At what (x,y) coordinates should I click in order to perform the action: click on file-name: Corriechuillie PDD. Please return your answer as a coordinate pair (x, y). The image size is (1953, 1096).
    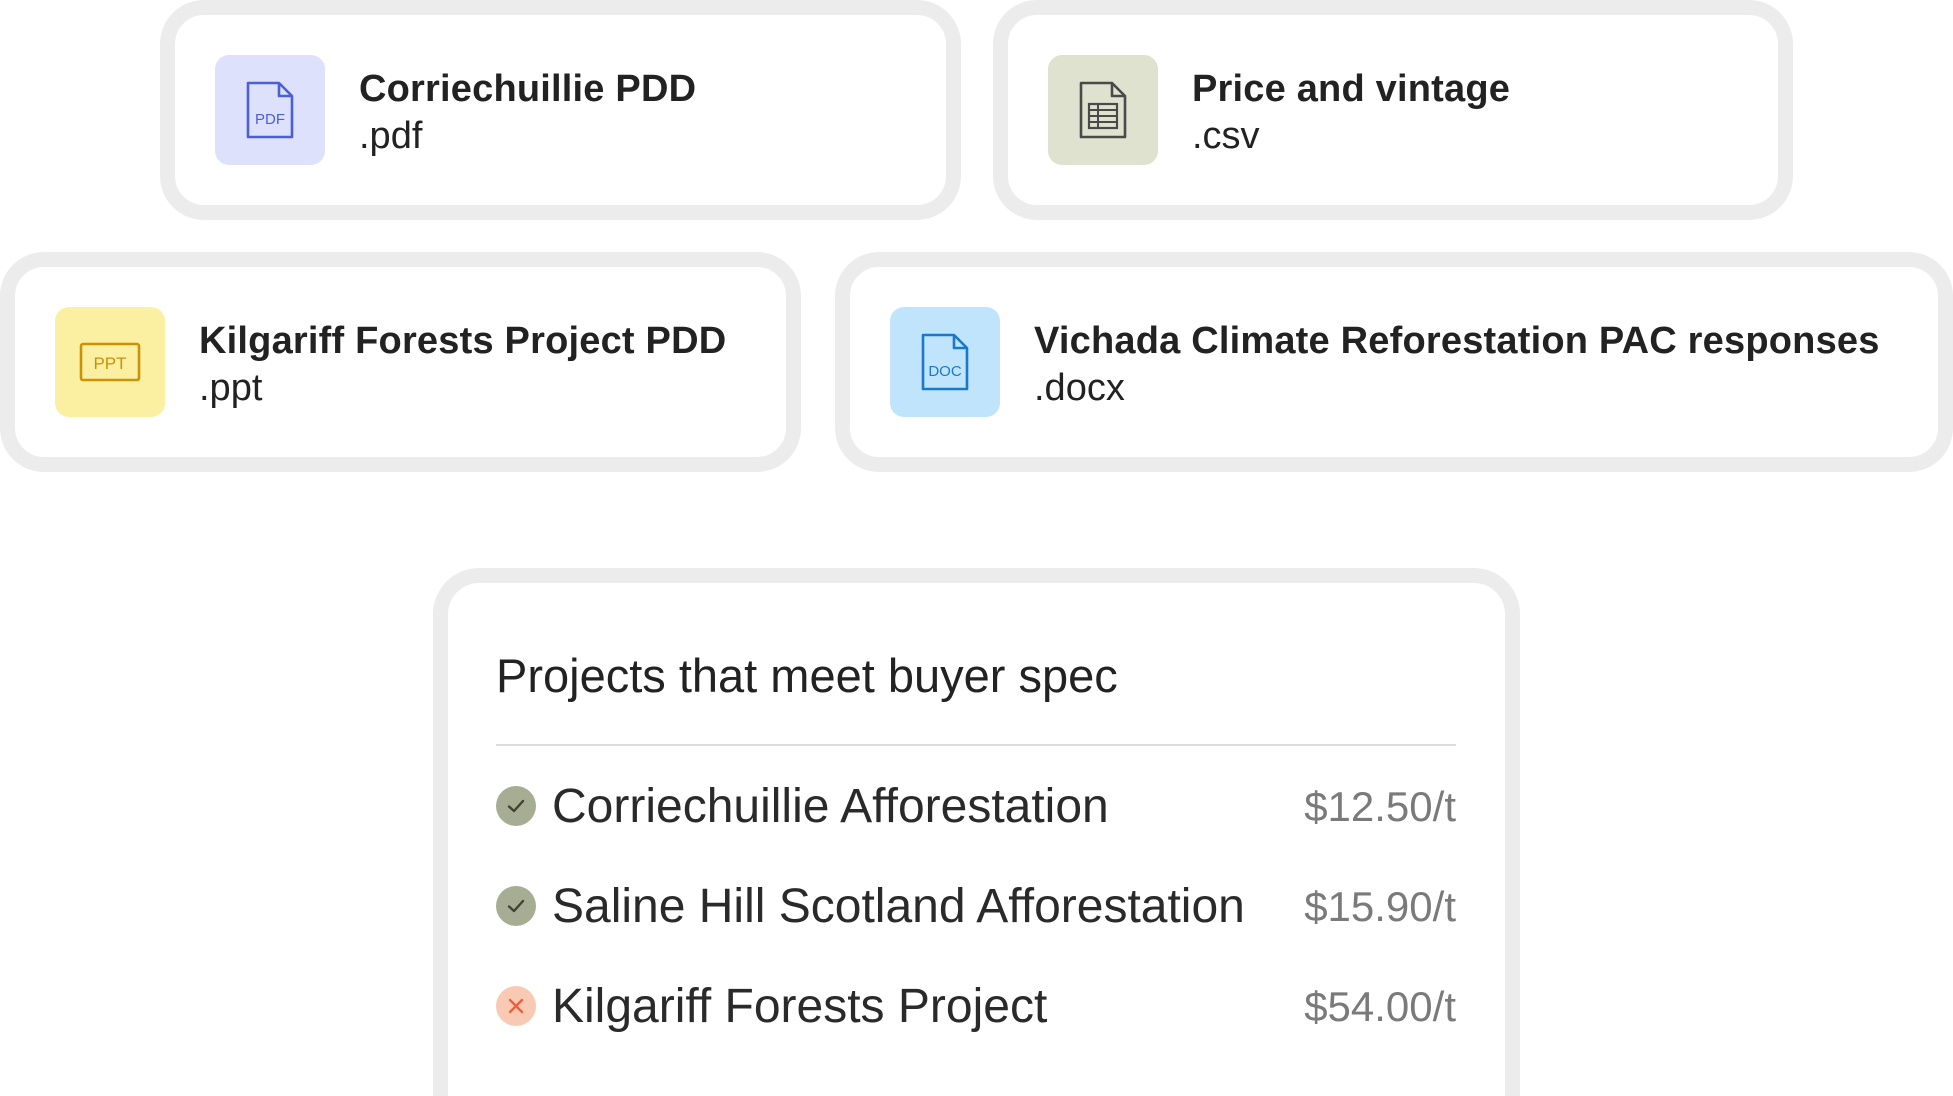
    Looking at the image, I should click on (528, 89).